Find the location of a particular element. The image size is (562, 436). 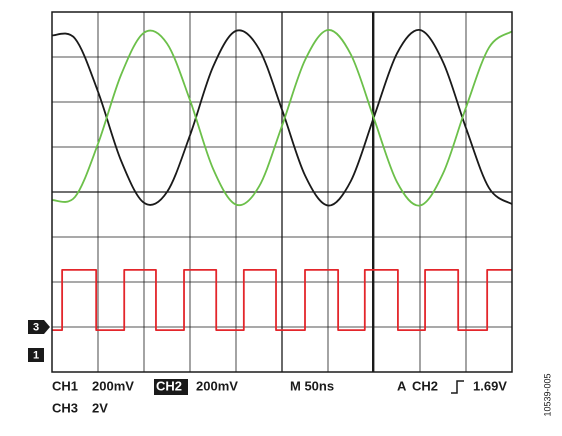

marker-label: 1 is located at coordinates (36, 355).